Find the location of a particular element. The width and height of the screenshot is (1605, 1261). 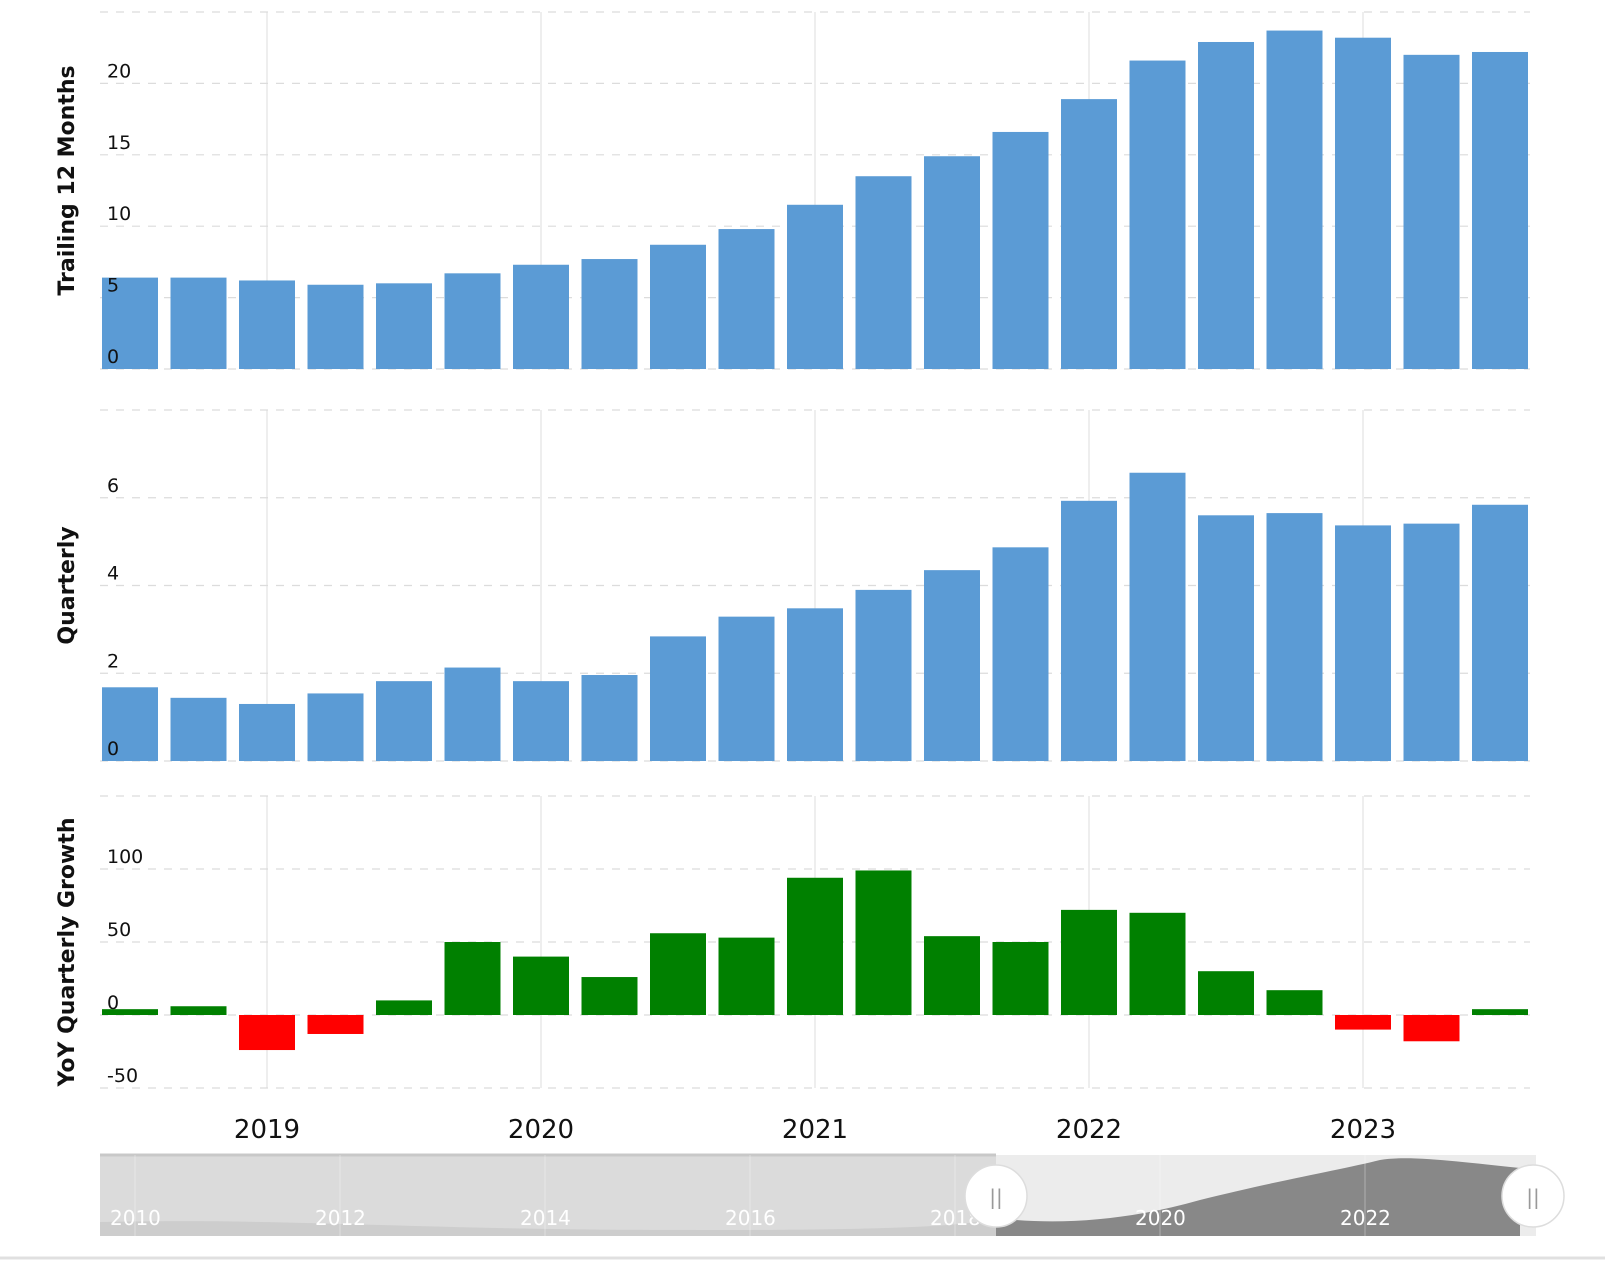

y-axis-label: Quarterly is located at coordinates (67, 585).